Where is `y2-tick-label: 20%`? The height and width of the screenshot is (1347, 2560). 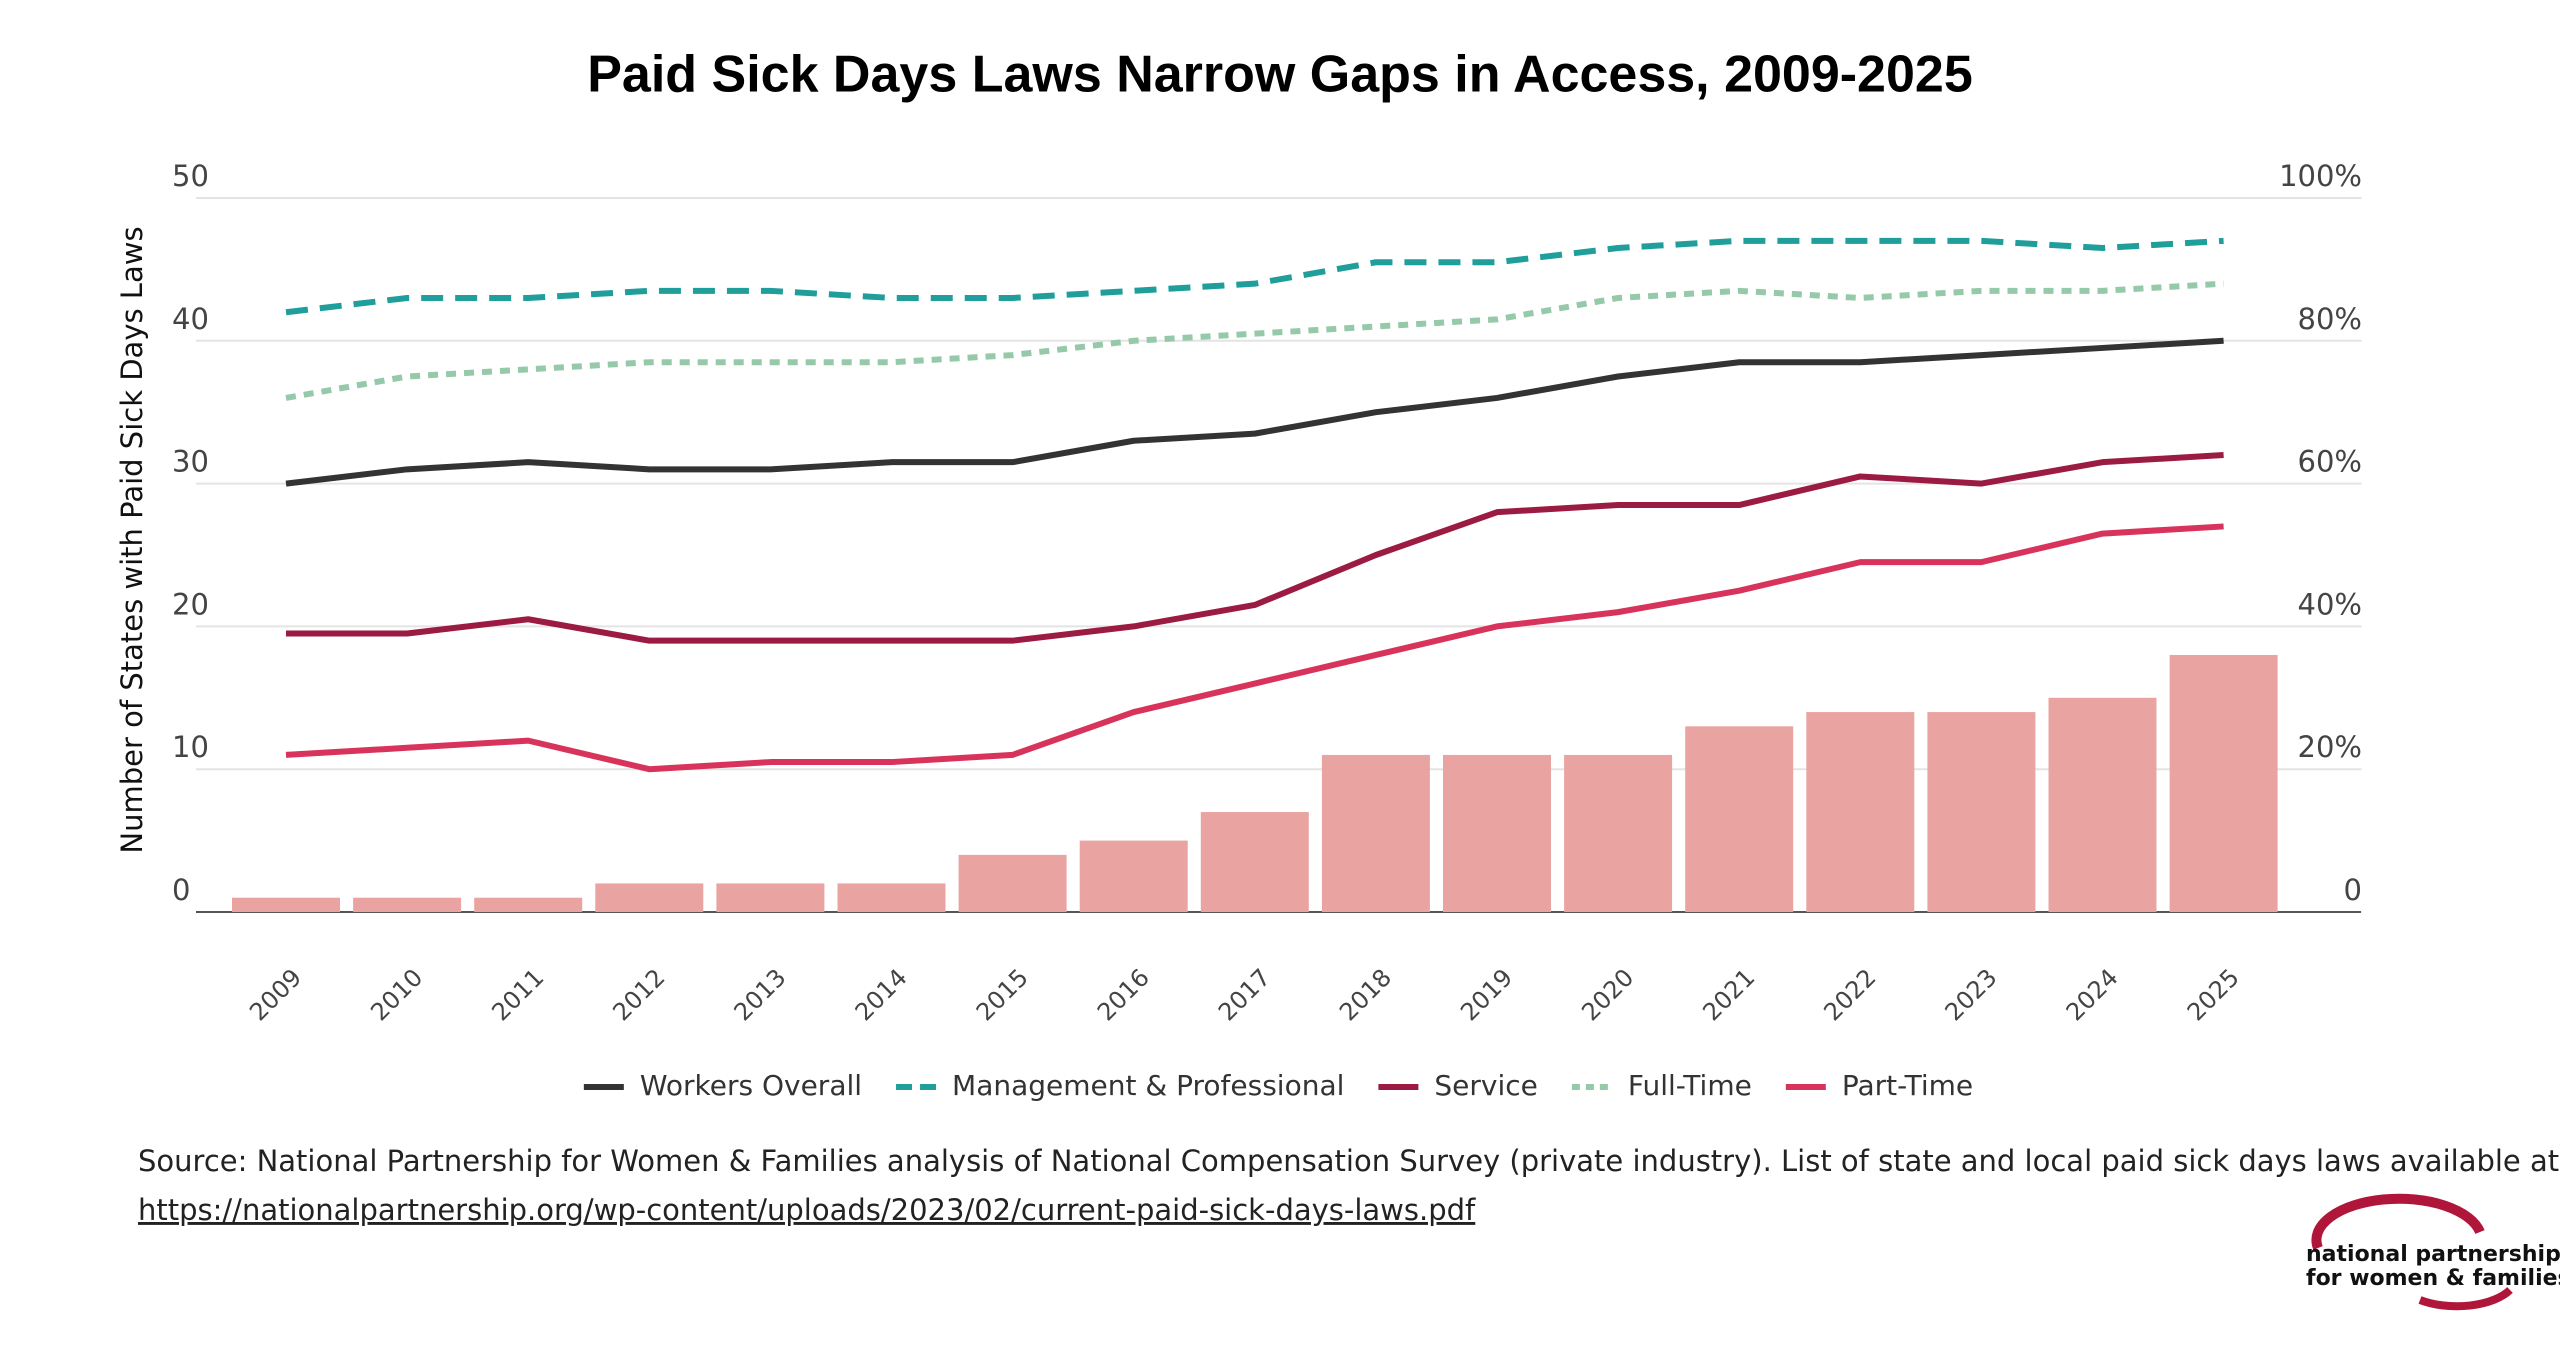 y2-tick-label: 20% is located at coordinates (2330, 747).